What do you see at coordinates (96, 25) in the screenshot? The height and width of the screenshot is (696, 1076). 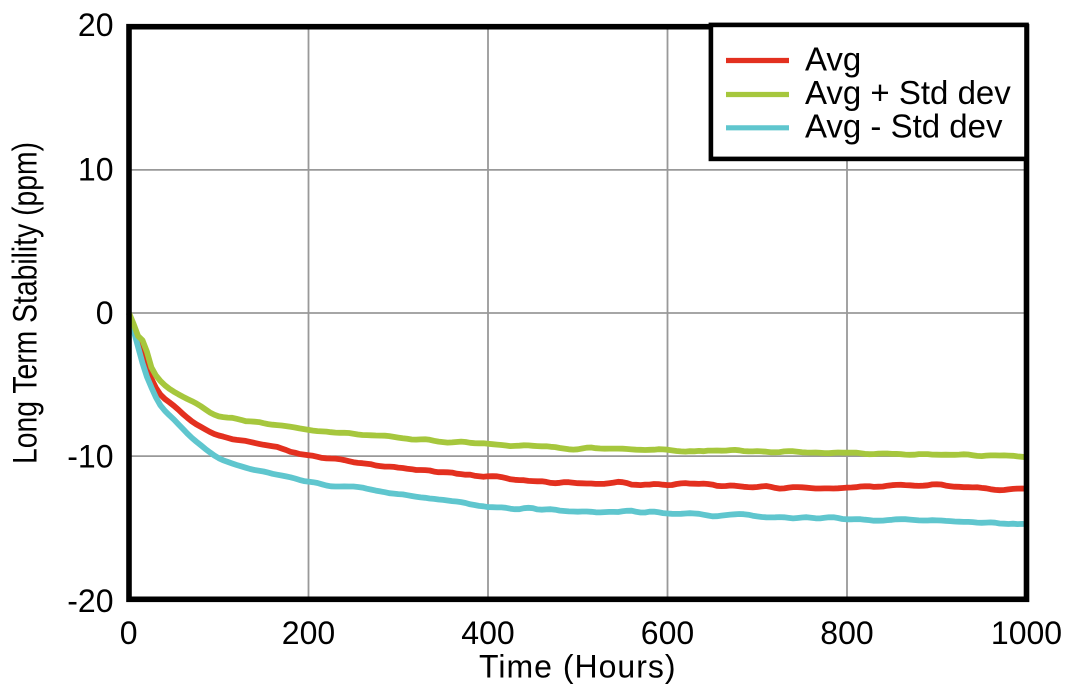 I see `svg-text: 20` at bounding box center [96, 25].